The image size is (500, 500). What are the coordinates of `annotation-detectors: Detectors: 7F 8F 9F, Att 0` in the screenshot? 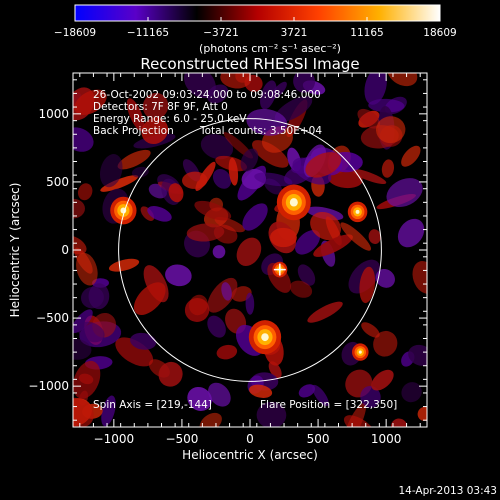 It's located at (160, 107).